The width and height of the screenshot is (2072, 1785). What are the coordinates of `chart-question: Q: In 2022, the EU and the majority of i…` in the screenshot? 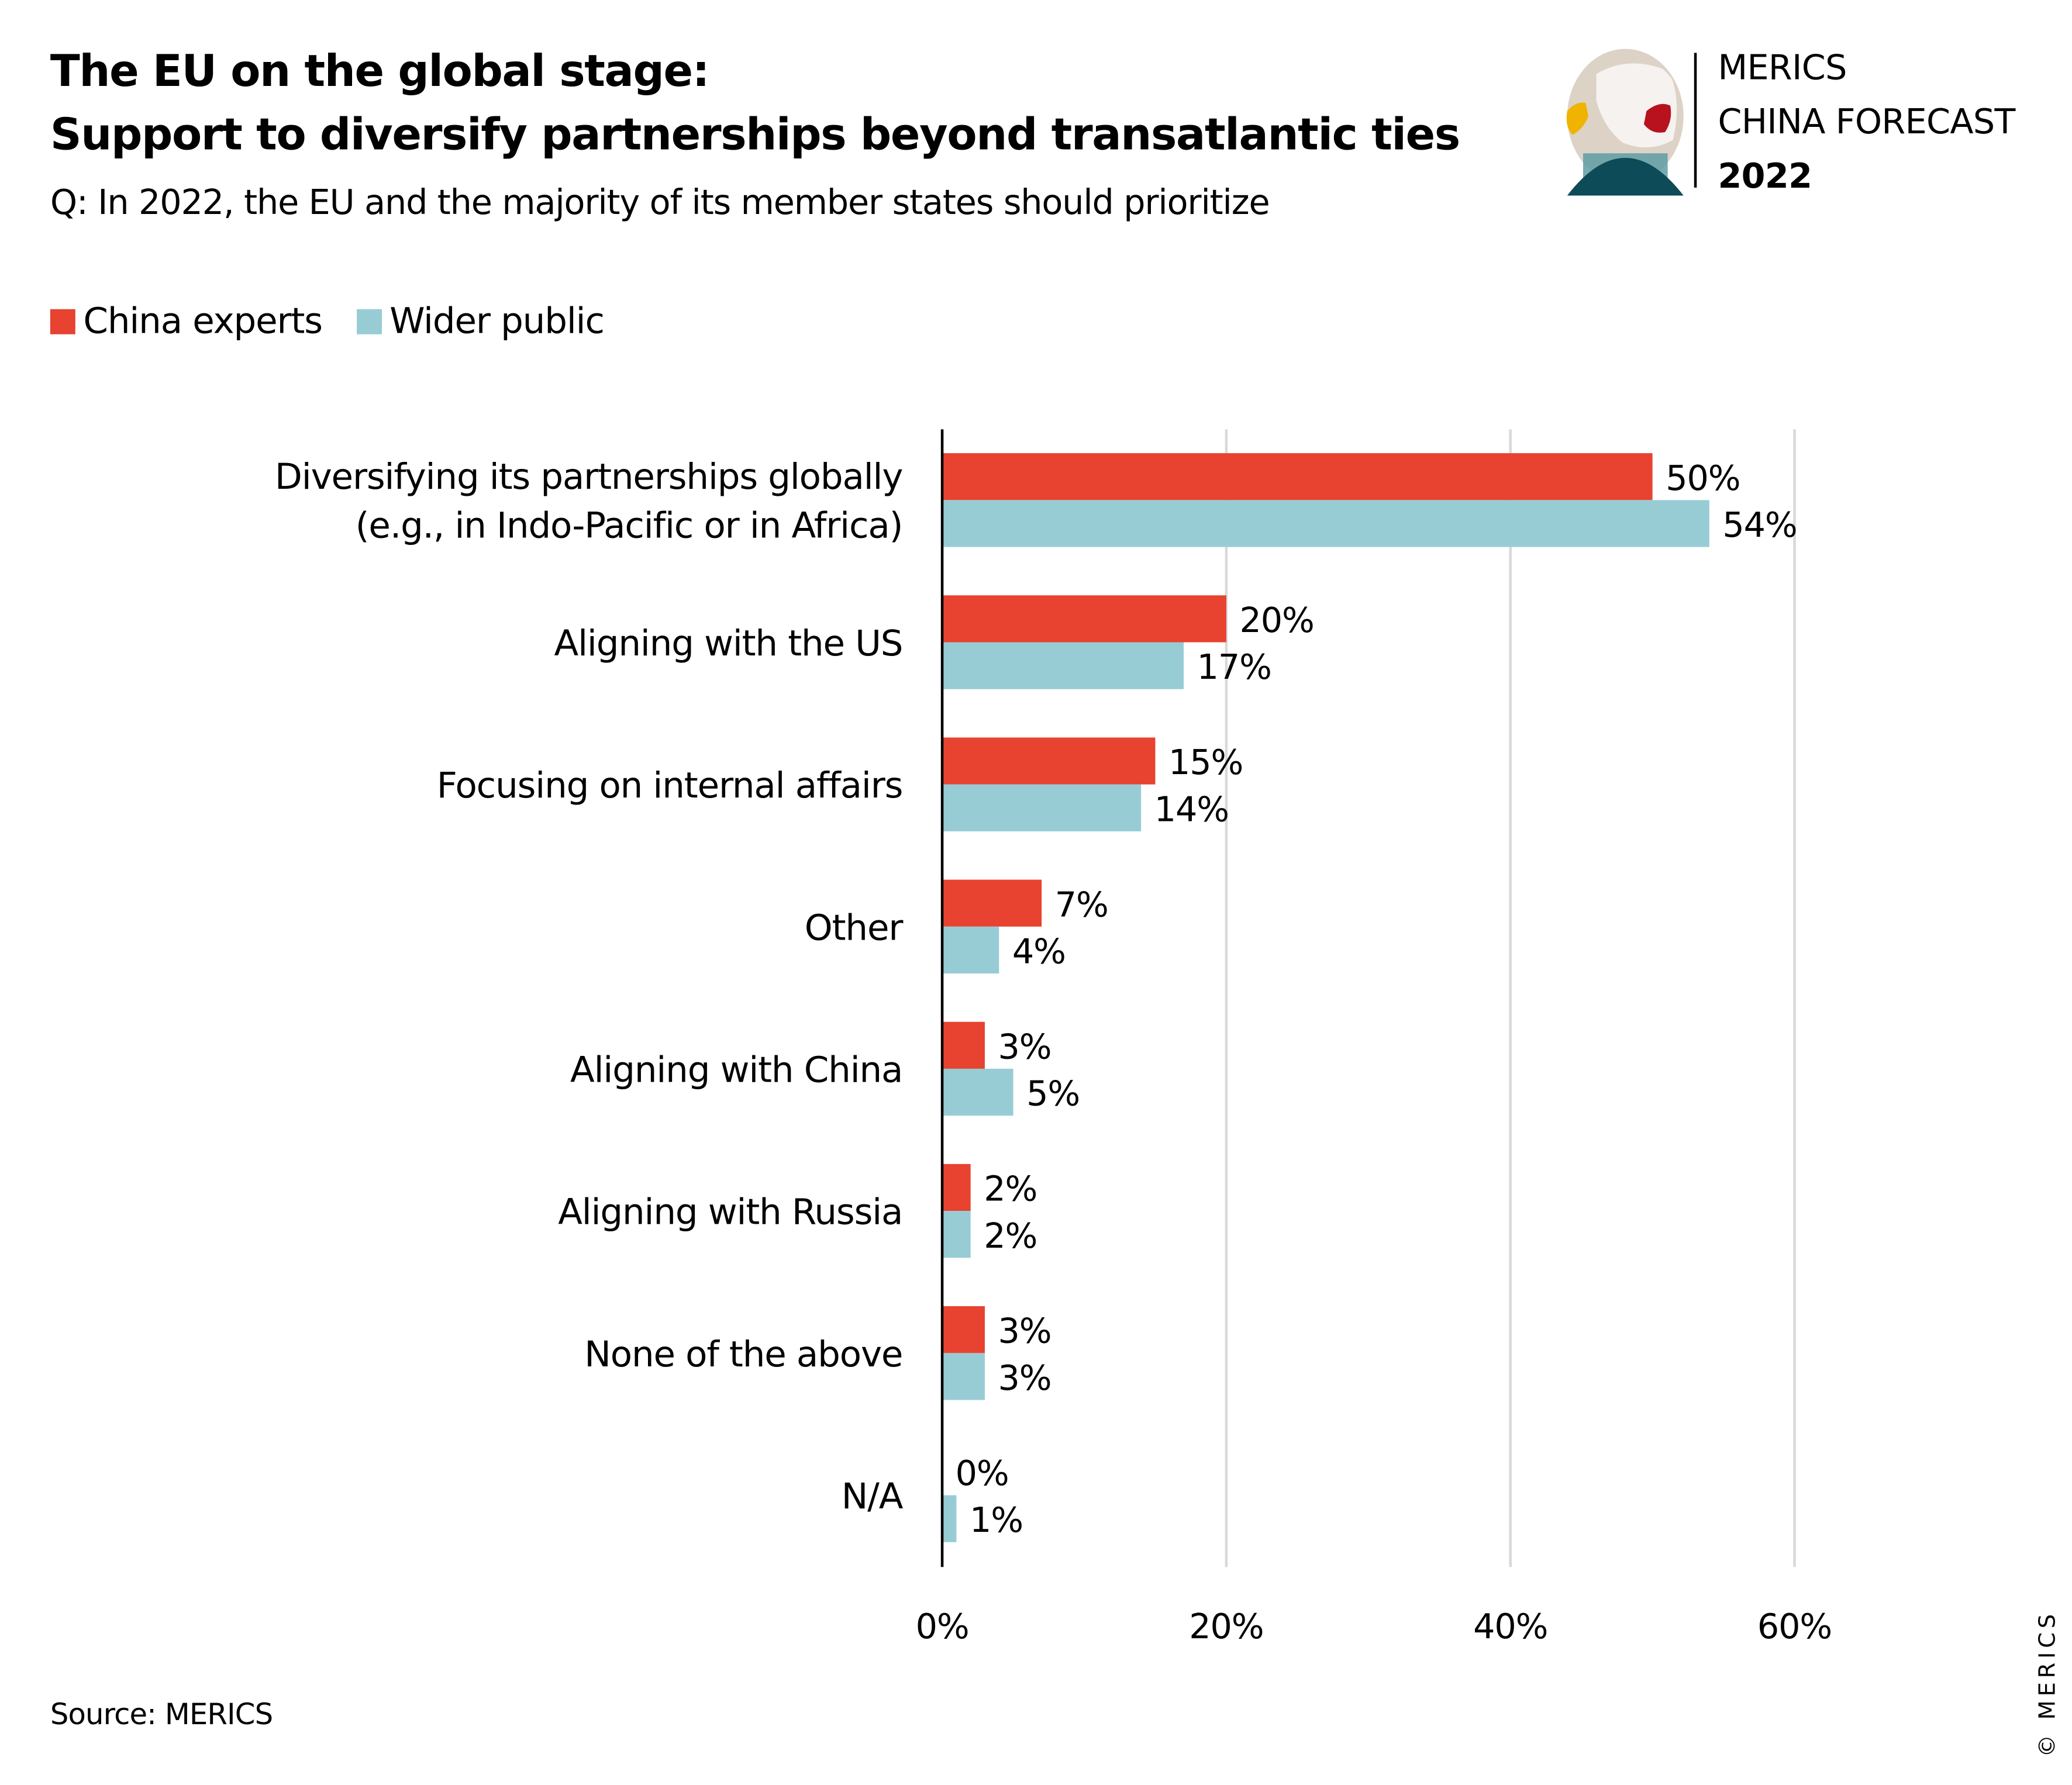 It's located at (660, 203).